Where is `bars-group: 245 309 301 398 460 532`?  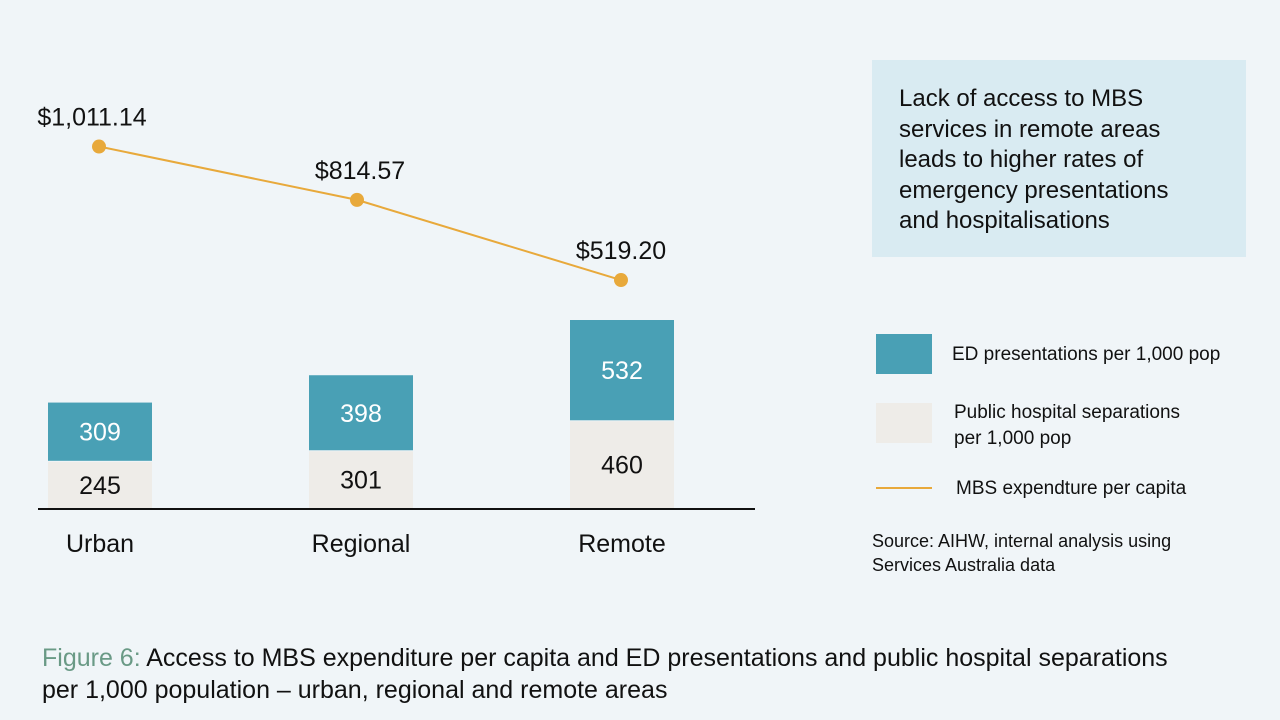
bars-group: 245 309 301 398 460 532 is located at coordinates (361, 414).